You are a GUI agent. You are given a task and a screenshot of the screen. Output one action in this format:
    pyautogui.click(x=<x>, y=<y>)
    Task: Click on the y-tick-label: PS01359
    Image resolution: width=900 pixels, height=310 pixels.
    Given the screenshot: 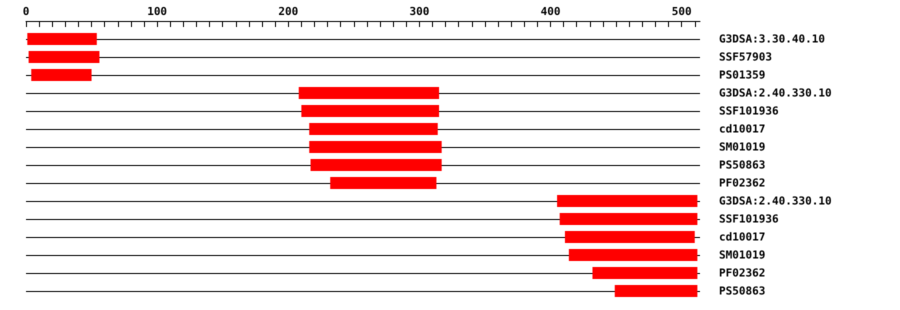 What is the action you would take?
    pyautogui.click(x=742, y=75)
    